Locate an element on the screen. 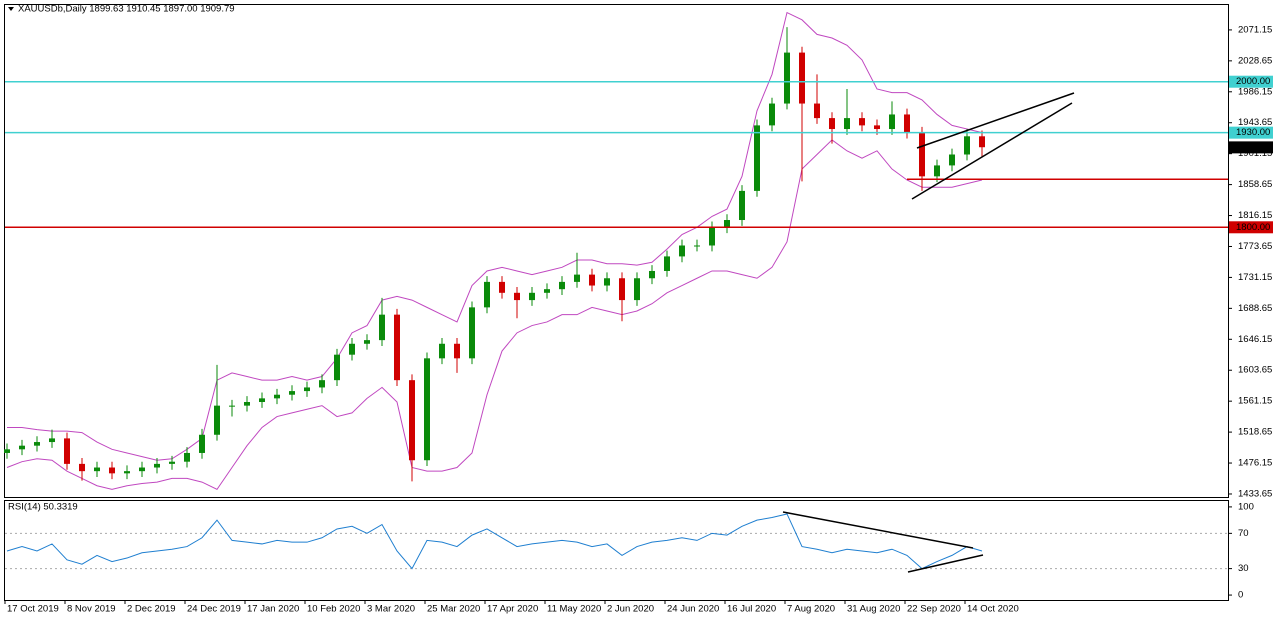  y-tick-label: 0 is located at coordinates (1240, 595).